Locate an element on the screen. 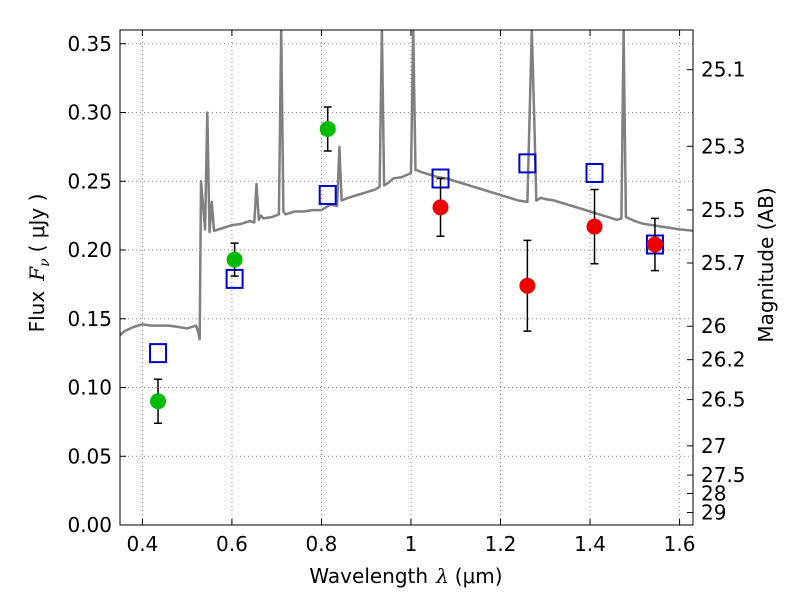 Image resolution: width=800 pixels, height=600 pixels. y2-tick-label: 26.2 is located at coordinates (723, 360).